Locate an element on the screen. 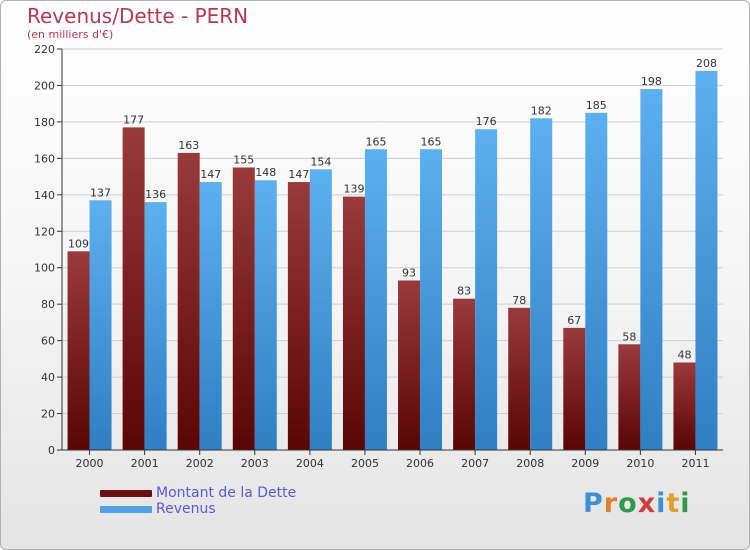 This screenshot has width=750, height=550. y-tick-label: 140 is located at coordinates (44, 195).